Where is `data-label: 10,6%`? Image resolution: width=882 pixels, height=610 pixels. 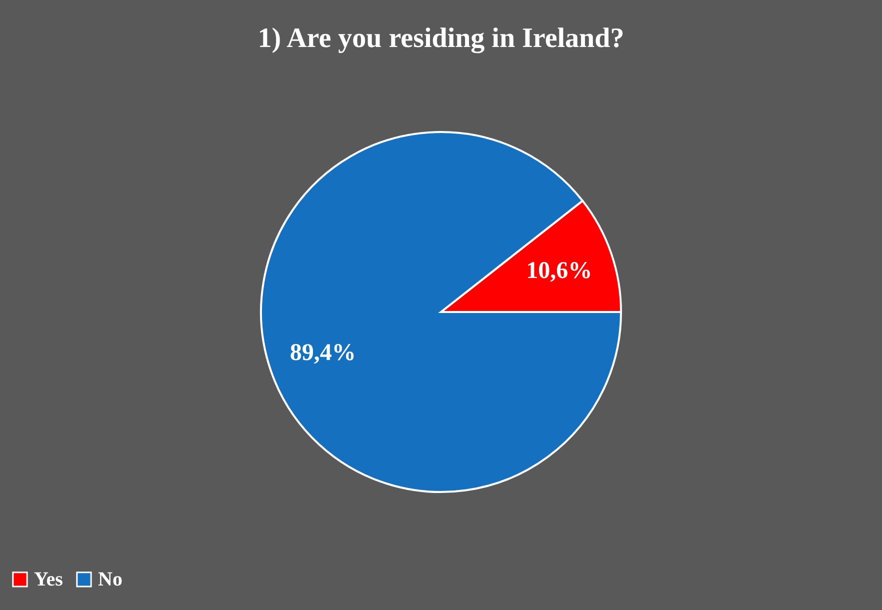 data-label: 10,6% is located at coordinates (559, 271).